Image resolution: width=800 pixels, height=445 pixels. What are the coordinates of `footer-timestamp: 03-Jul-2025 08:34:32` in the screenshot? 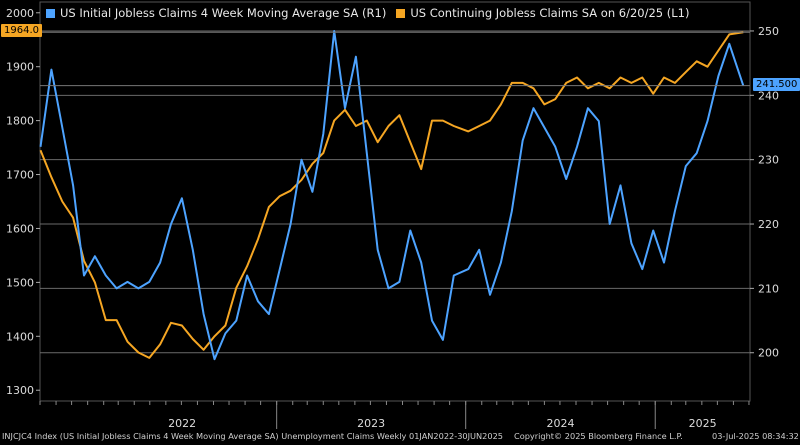 It's located at (755, 436).